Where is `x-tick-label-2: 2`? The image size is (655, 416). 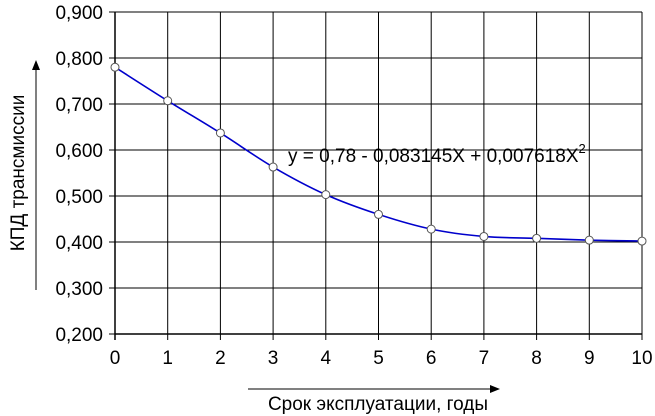
x-tick-label-2: 2 is located at coordinates (220, 358).